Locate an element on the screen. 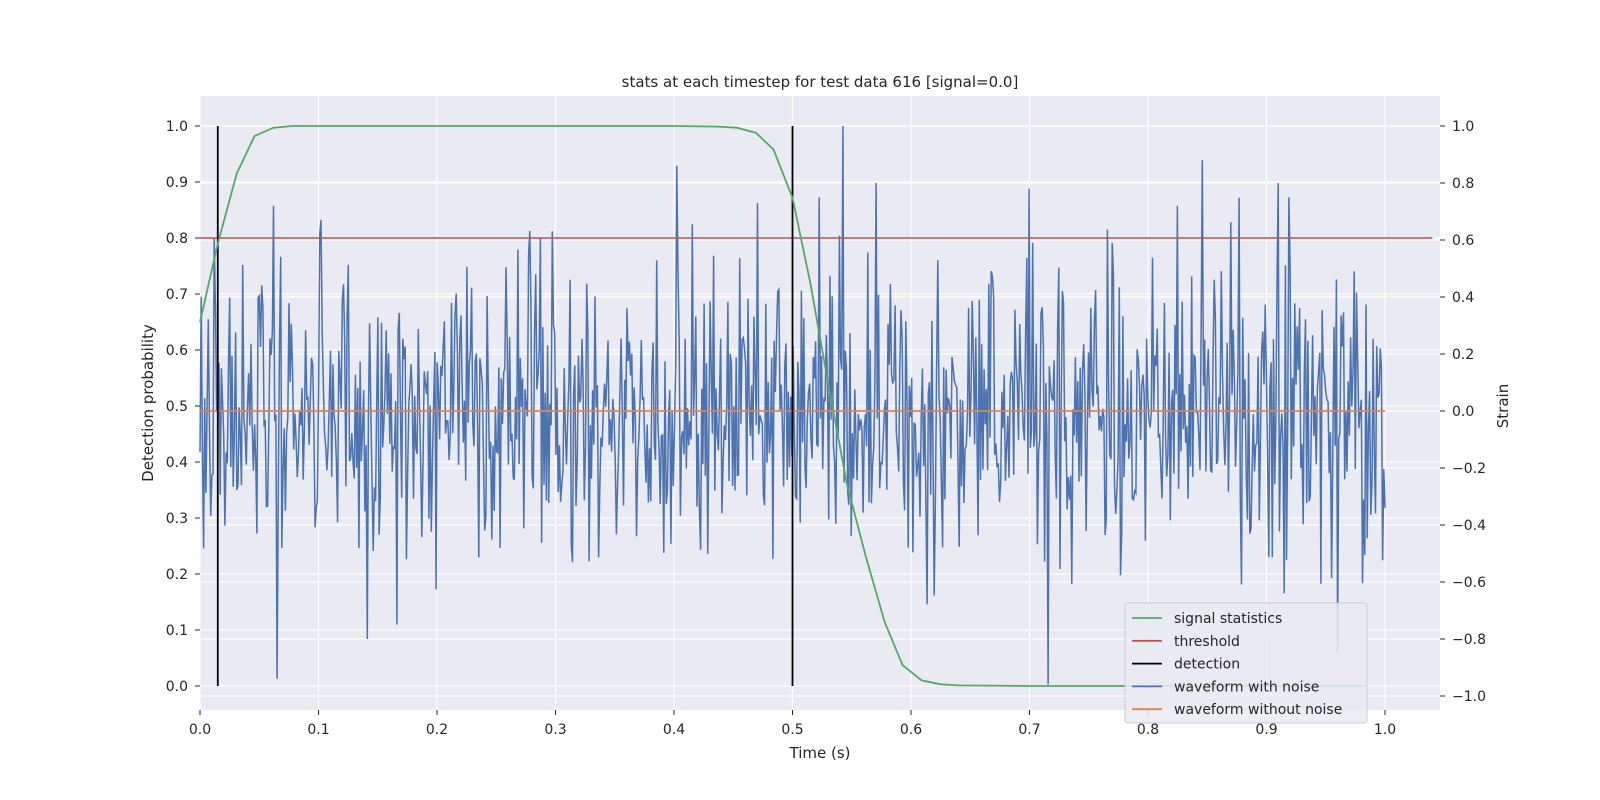 The height and width of the screenshot is (800, 1600). y-axis-label: Detection probability is located at coordinates (148, 403).